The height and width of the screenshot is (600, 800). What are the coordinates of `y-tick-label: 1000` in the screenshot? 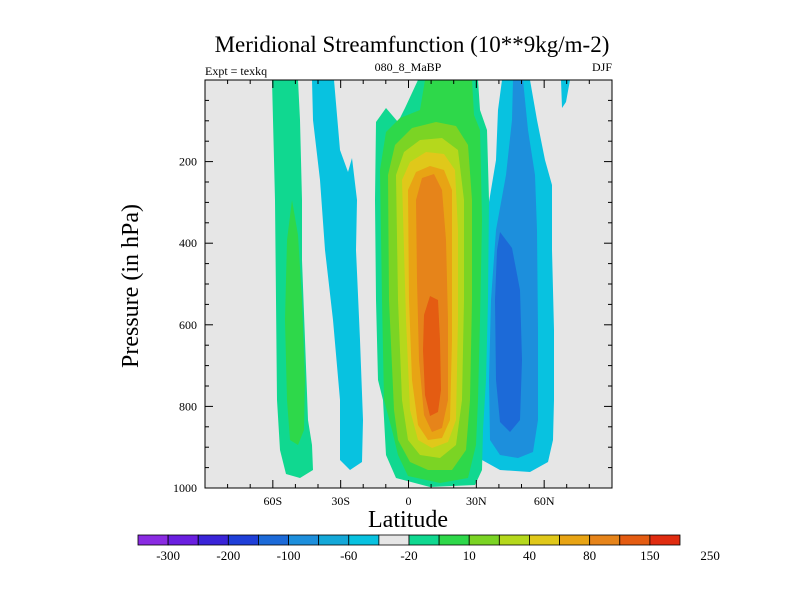 It's located at (185, 488).